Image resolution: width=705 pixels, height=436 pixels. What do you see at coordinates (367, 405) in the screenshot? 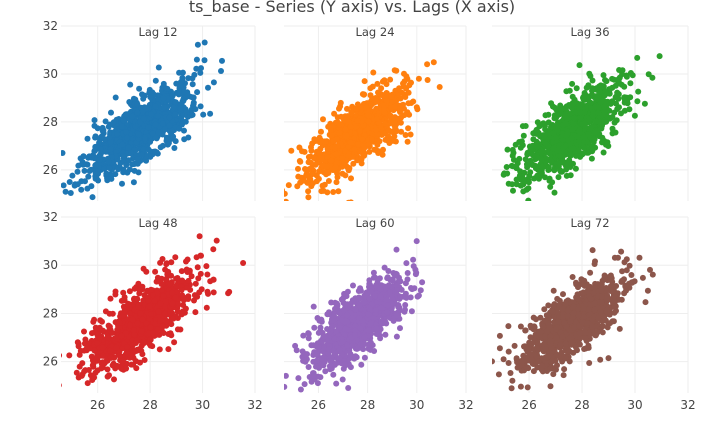
I see `x-tick-label: 28` at bounding box center [367, 405].